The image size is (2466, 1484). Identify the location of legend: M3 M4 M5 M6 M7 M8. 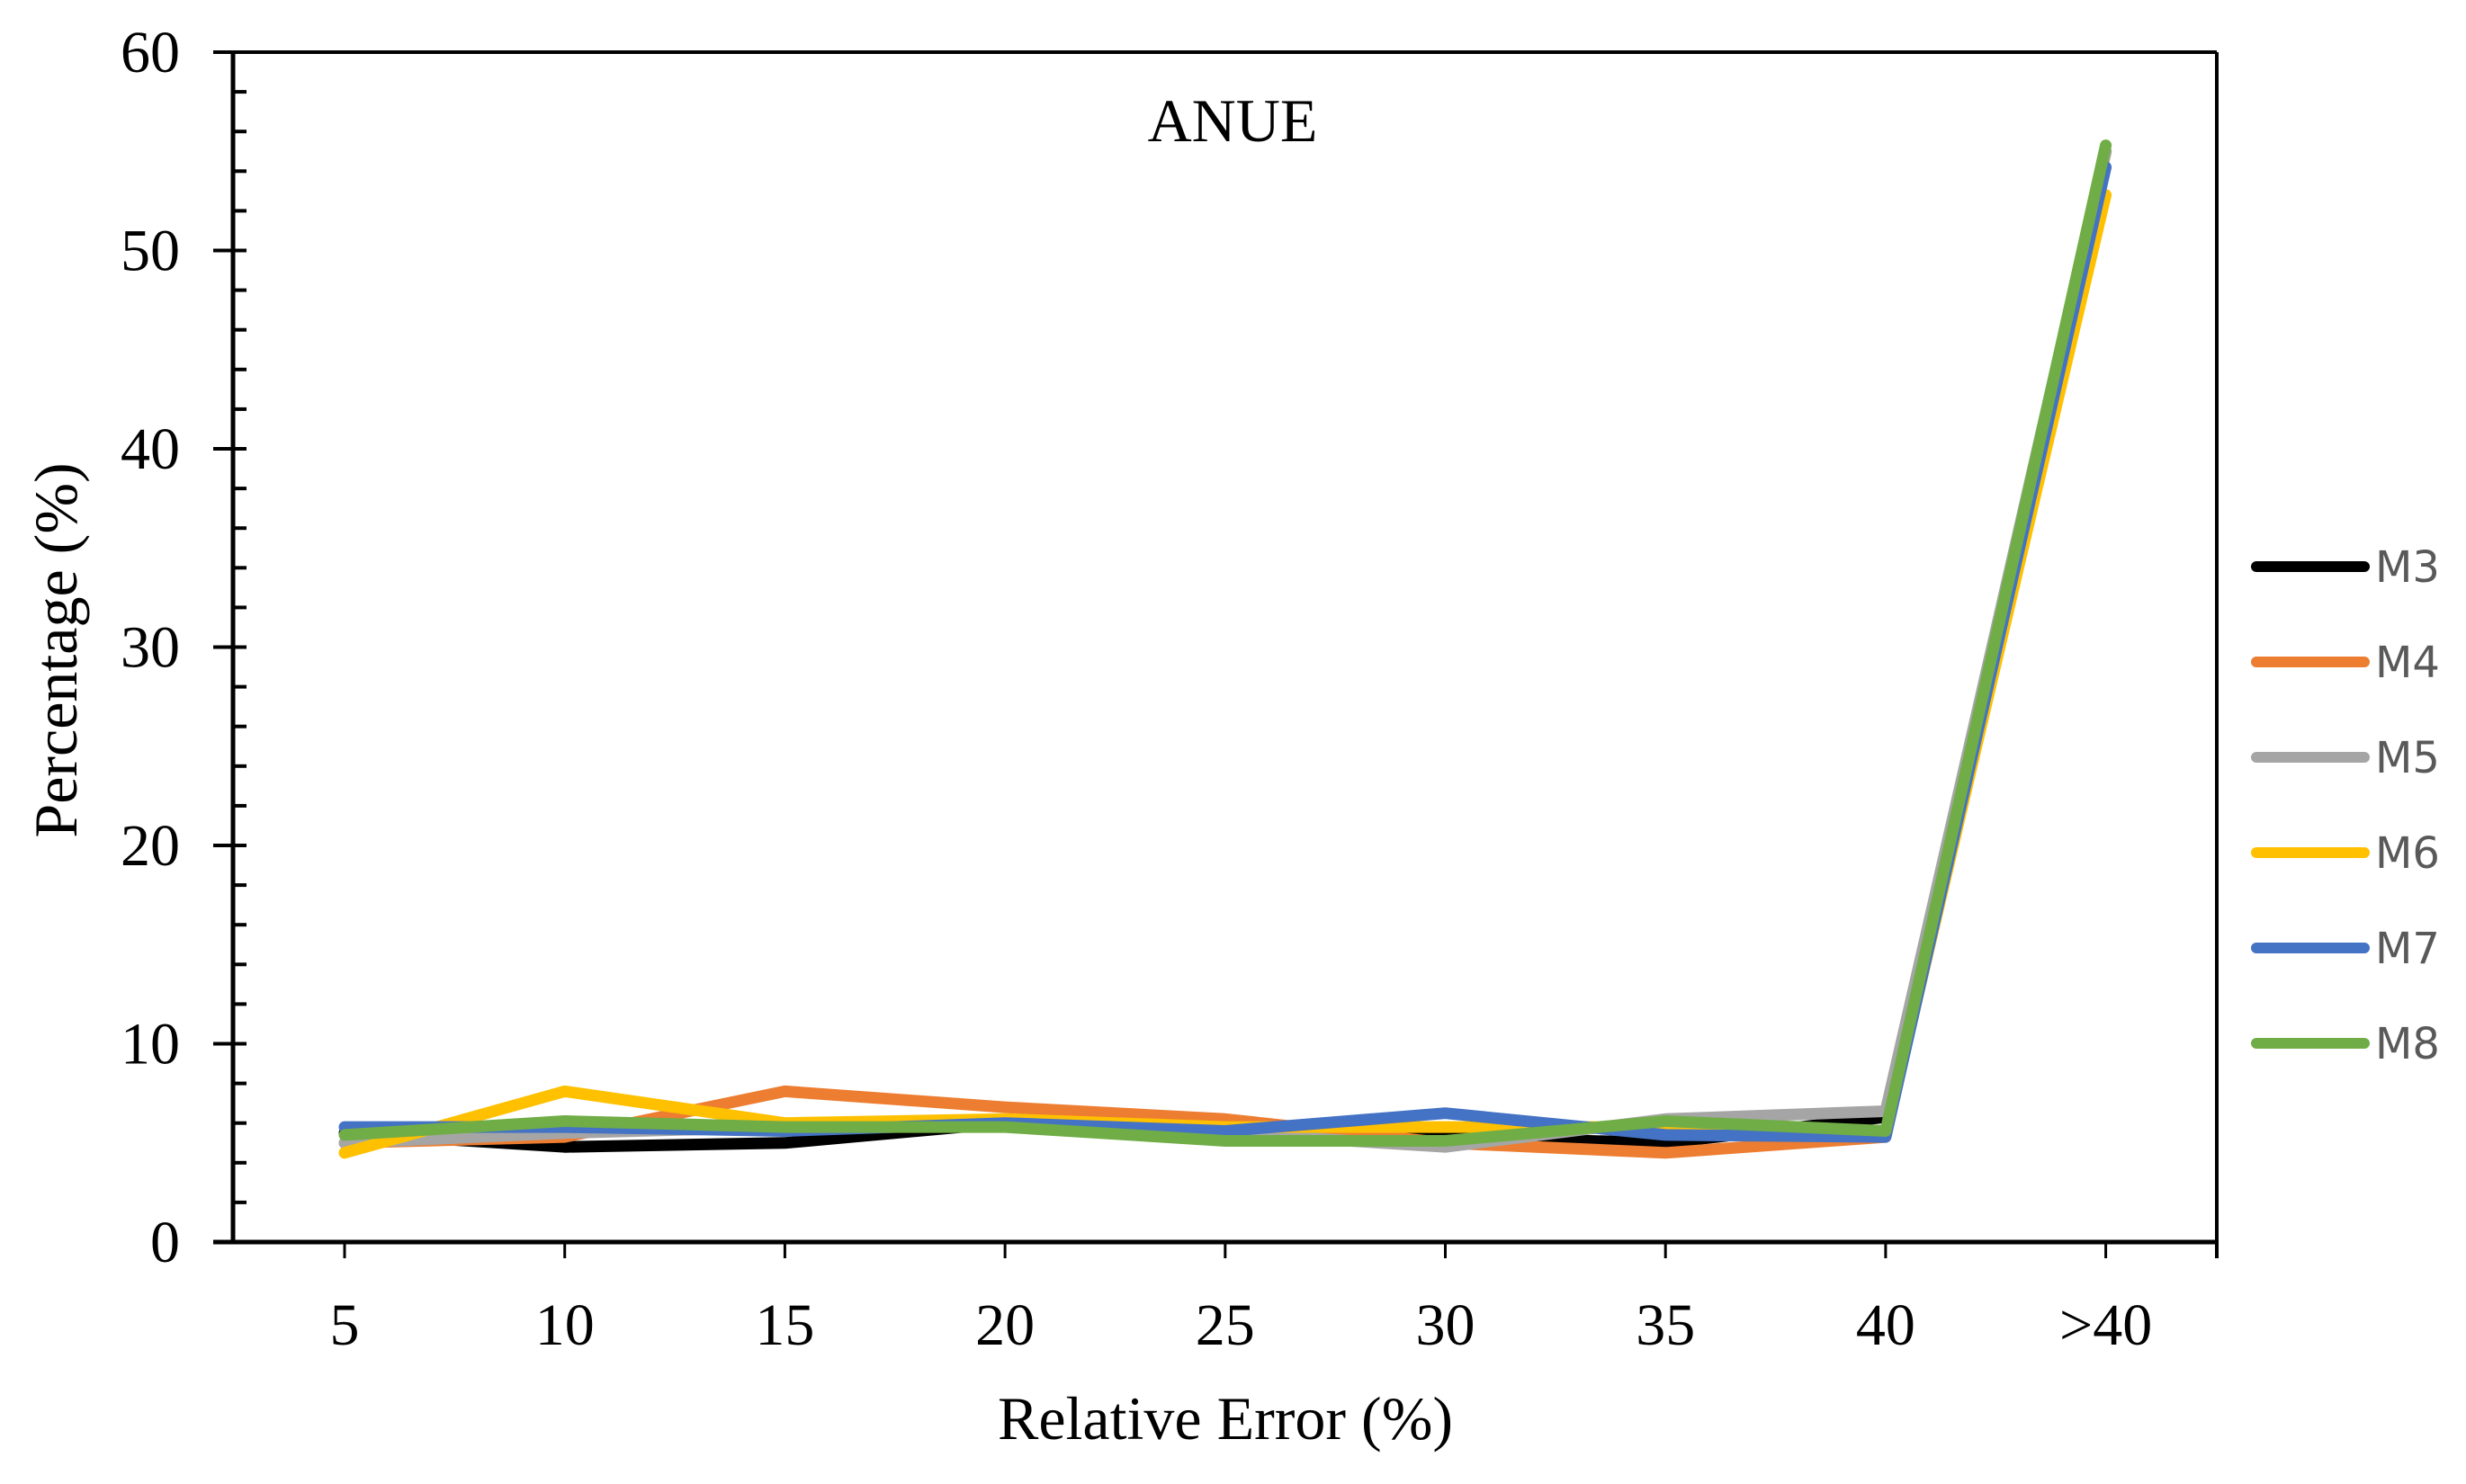
(2345, 805).